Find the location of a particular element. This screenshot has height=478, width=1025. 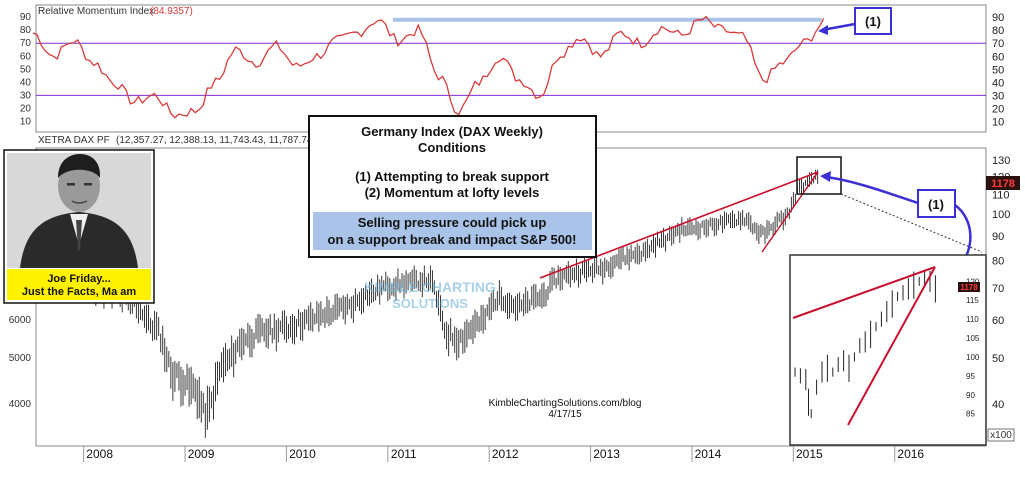

inset-tick: 120 is located at coordinates (973, 281).